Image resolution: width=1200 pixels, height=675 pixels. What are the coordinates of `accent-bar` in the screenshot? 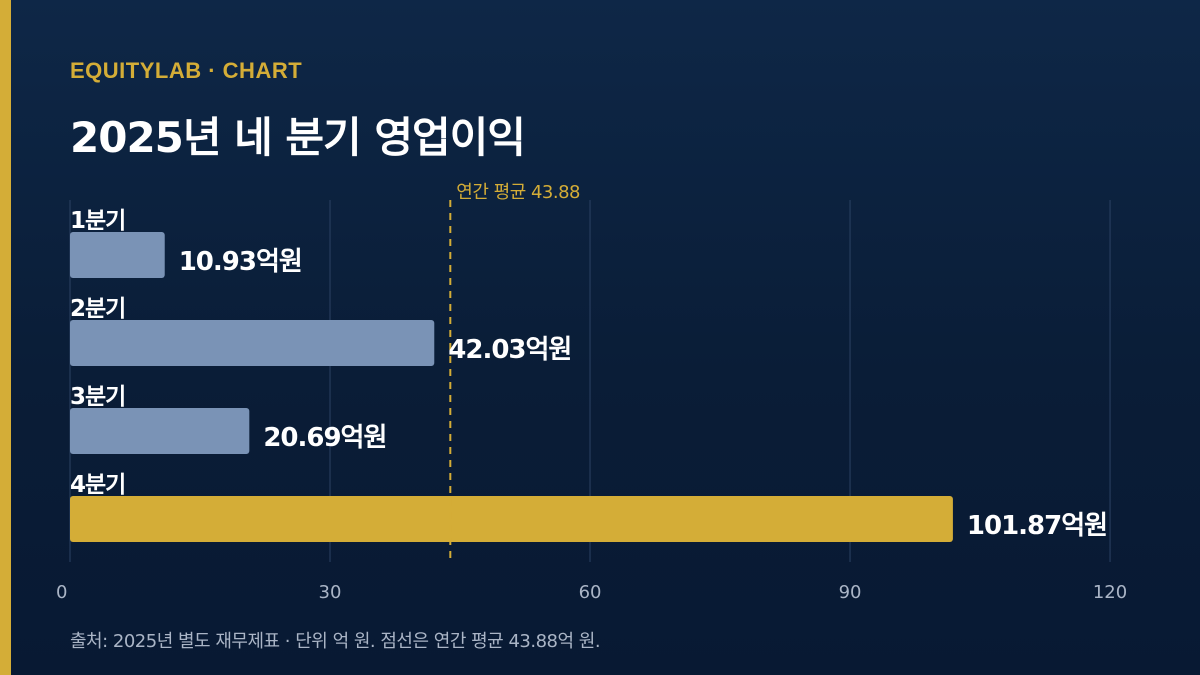 It's located at (5, 337).